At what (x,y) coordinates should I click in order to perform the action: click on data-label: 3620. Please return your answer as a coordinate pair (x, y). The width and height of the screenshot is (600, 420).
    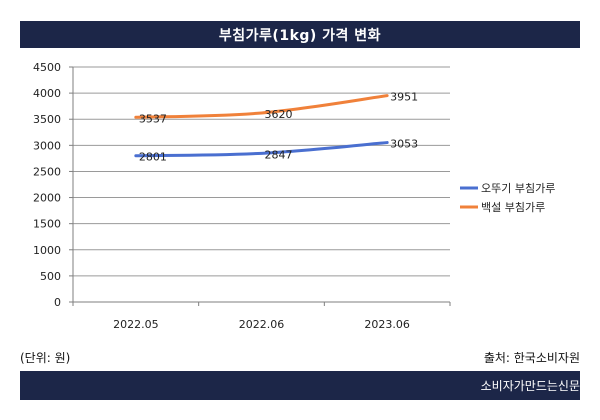
    Looking at the image, I should click on (279, 114).